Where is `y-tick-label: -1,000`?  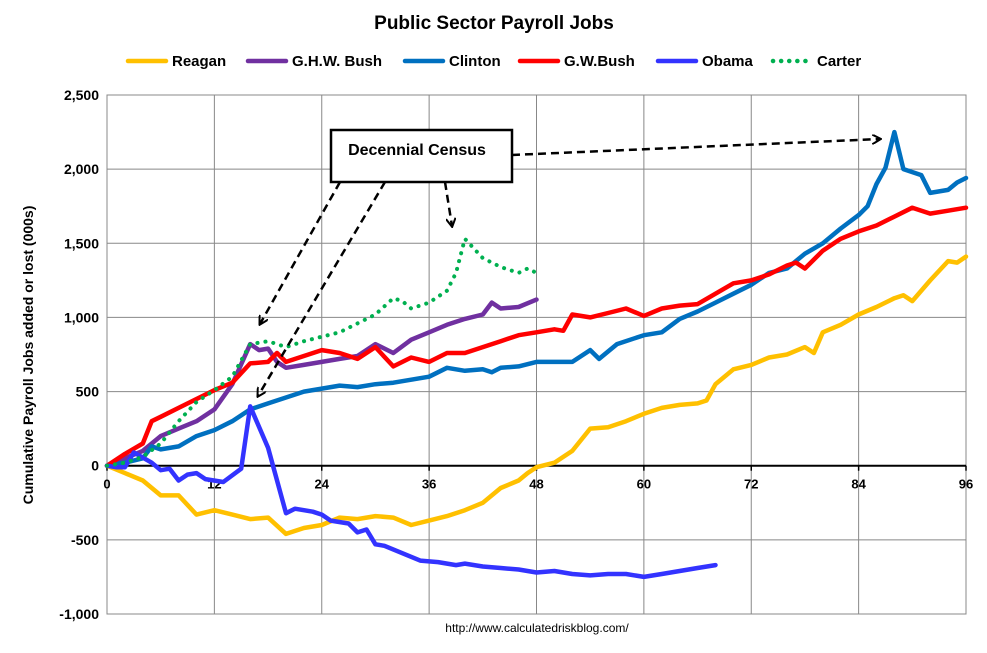
y-tick-label: -1,000 is located at coordinates (79, 614).